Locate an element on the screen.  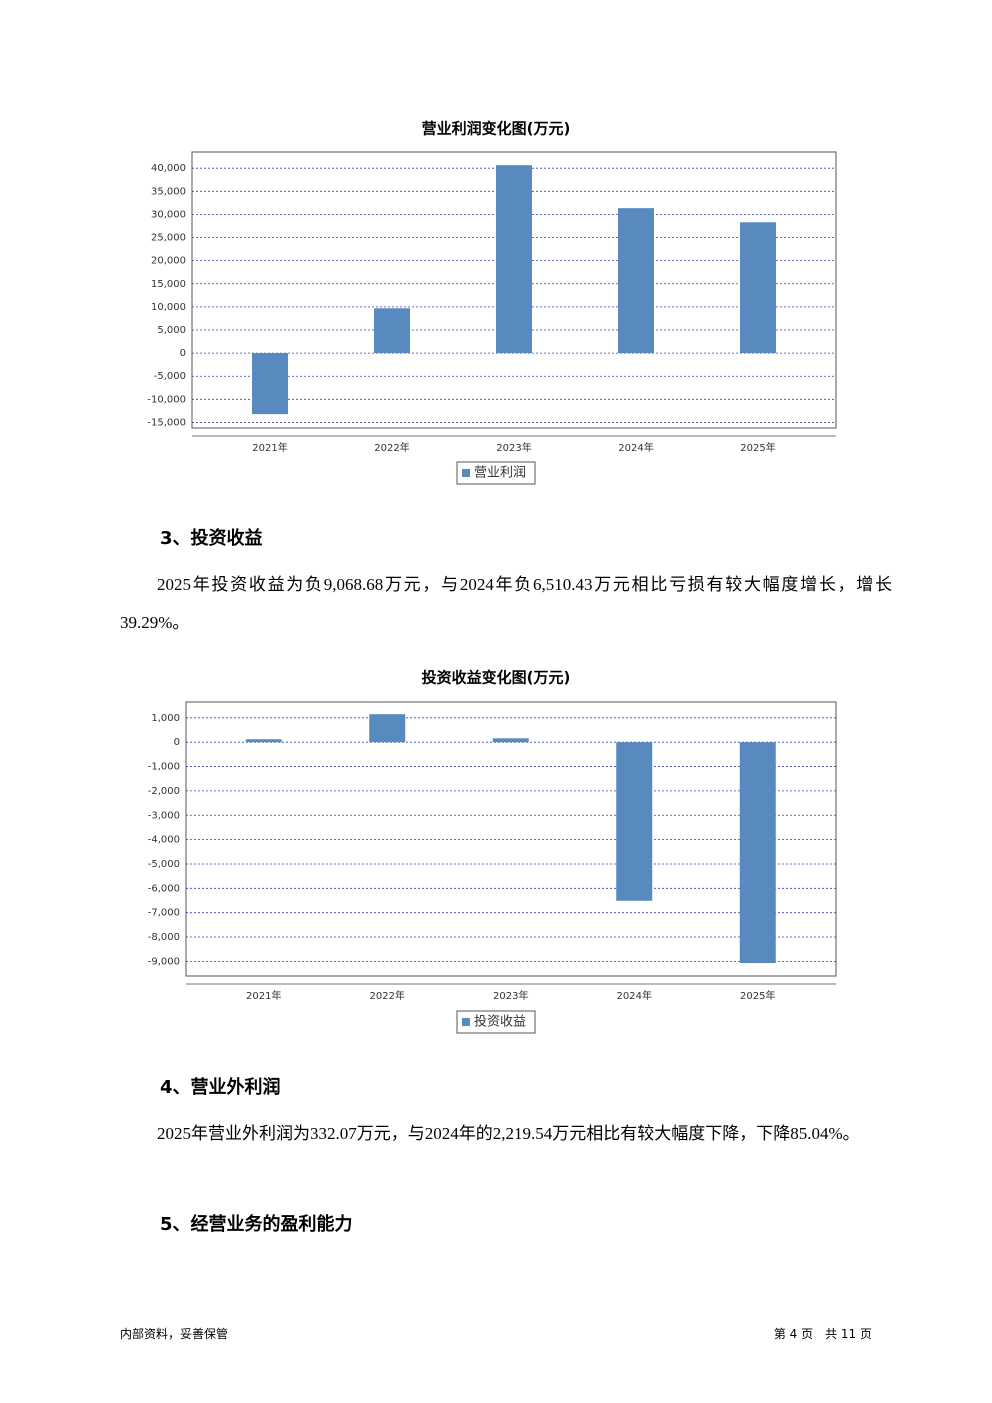
y-tick-label: -1,000 is located at coordinates (164, 767).